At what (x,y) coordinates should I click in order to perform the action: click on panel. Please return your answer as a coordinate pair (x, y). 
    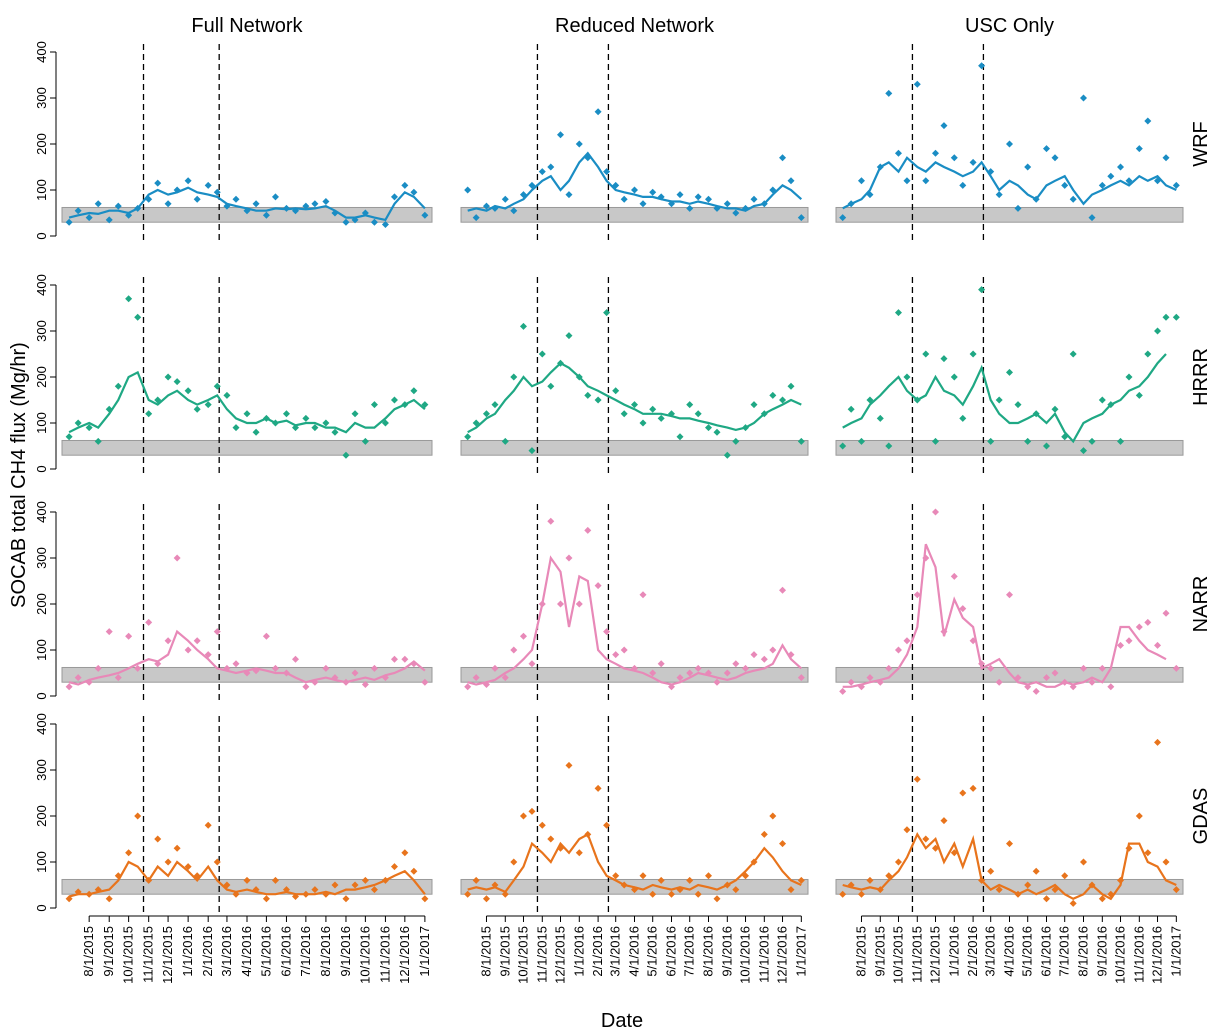
    Looking at the image, I should click on (634, 814).